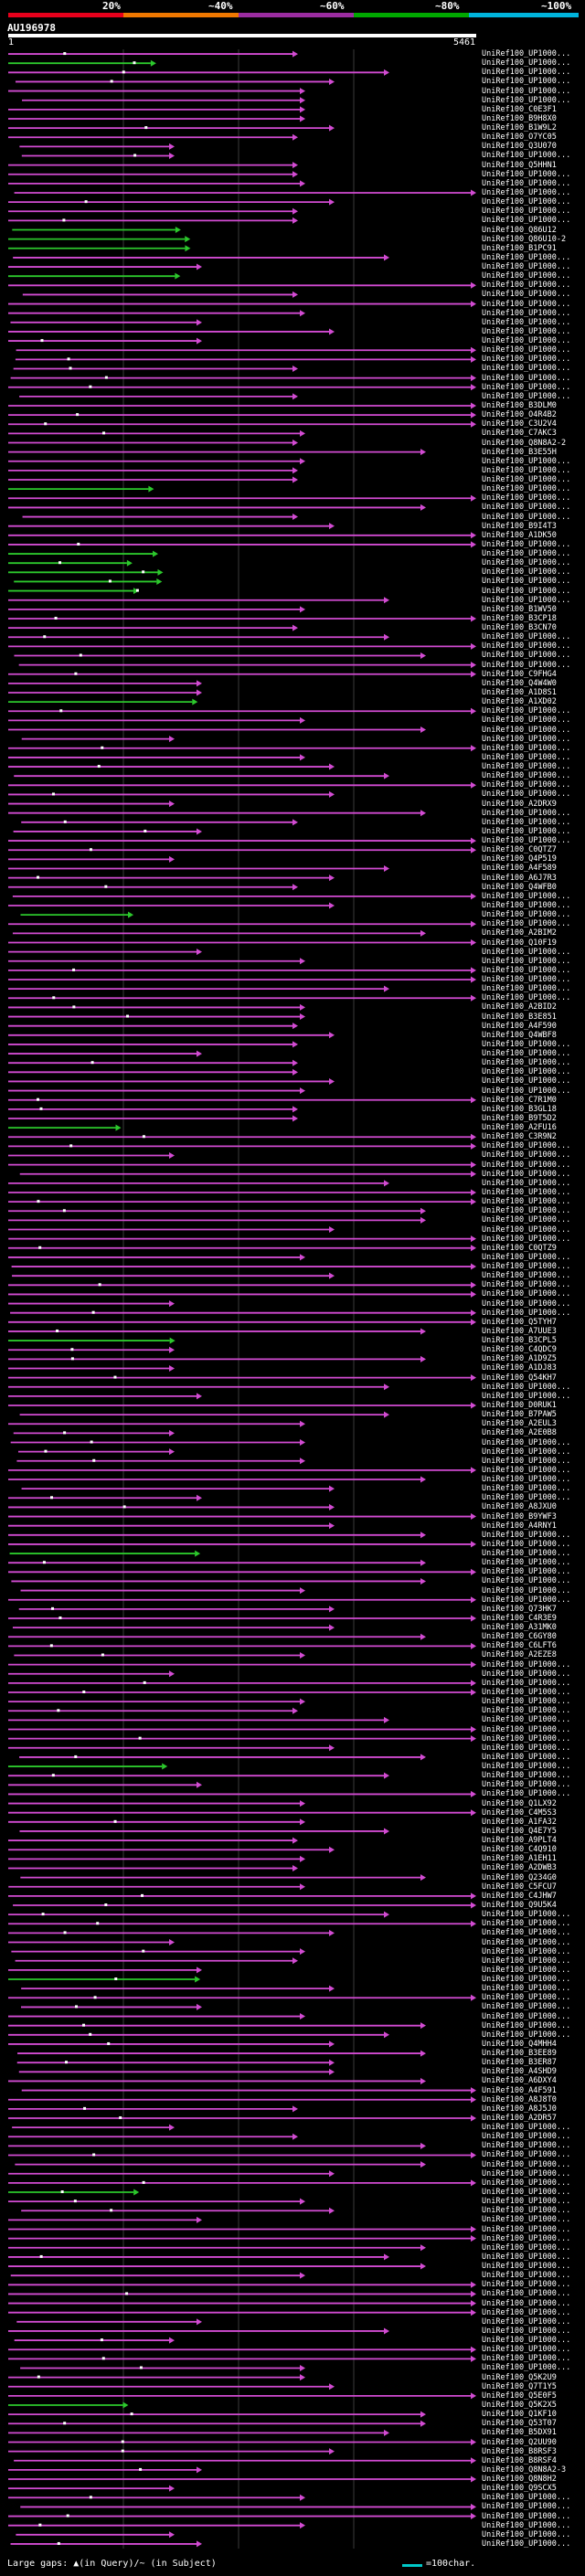 Image resolution: width=585 pixels, height=2576 pixels. What do you see at coordinates (519, 2044) in the screenshot?
I see `hit-label: UniRef100_Q4MHH4` at bounding box center [519, 2044].